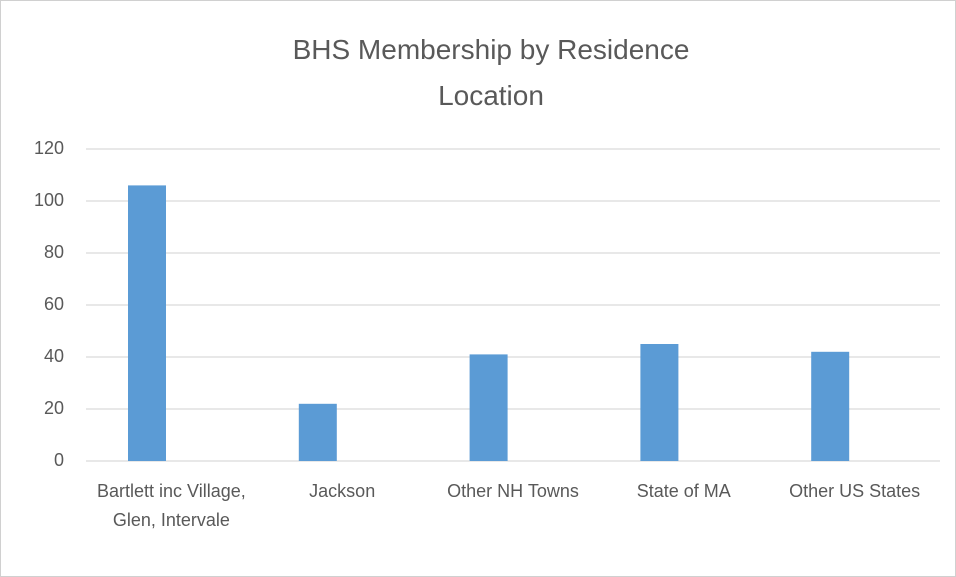 This screenshot has width=956, height=577. What do you see at coordinates (513, 491) in the screenshot?
I see `x-tick-label: Other NH Towns` at bounding box center [513, 491].